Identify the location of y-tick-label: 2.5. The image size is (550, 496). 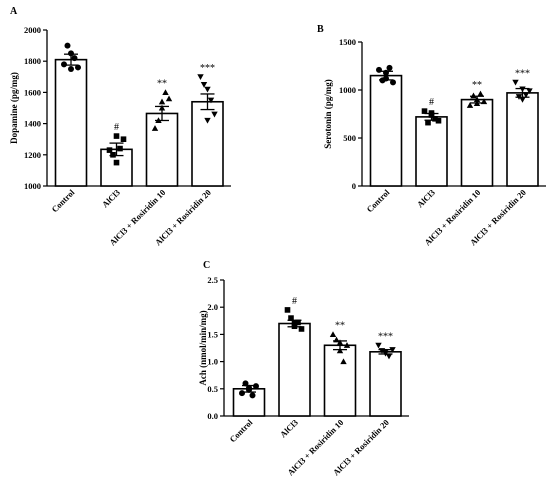
(212, 280).